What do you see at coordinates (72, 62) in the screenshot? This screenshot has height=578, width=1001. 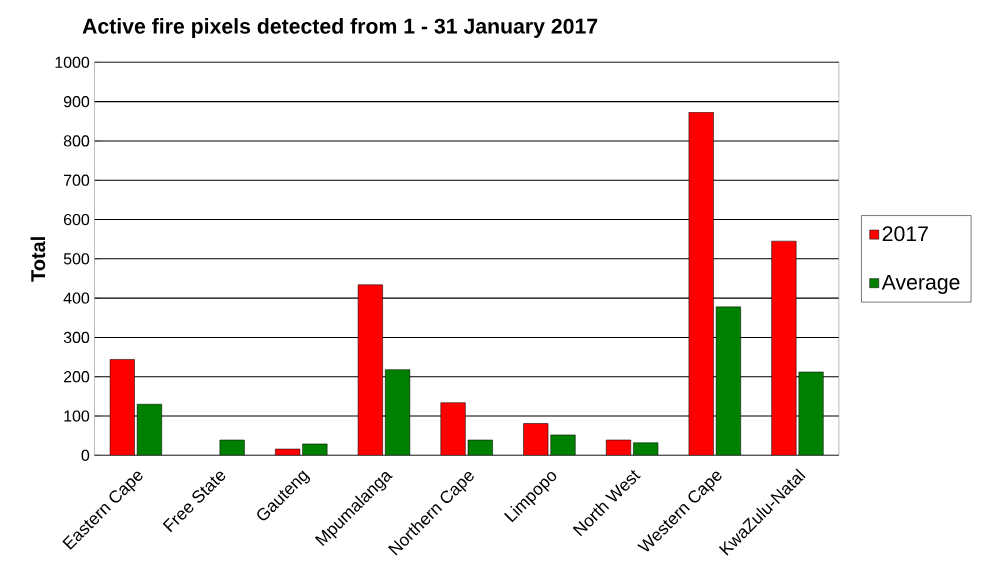 I see `y-tick-label: 1000` at bounding box center [72, 62].